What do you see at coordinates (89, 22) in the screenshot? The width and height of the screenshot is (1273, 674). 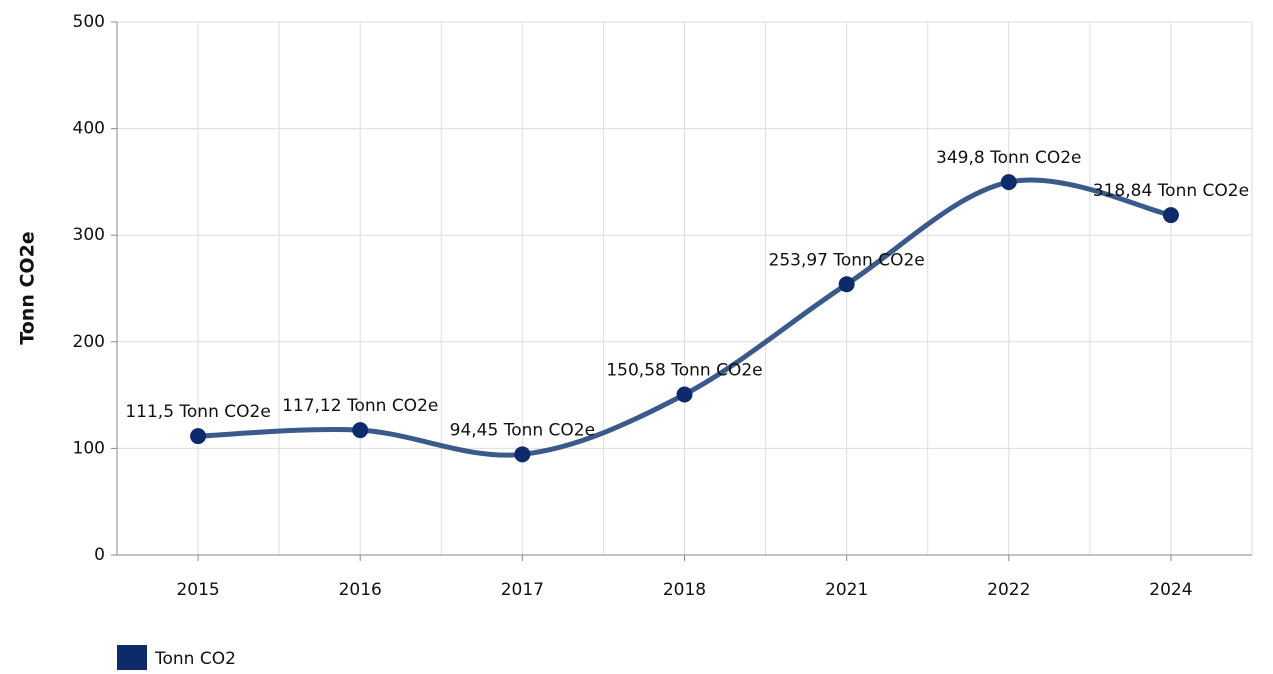 I see `y-tick-label: 500` at bounding box center [89, 22].